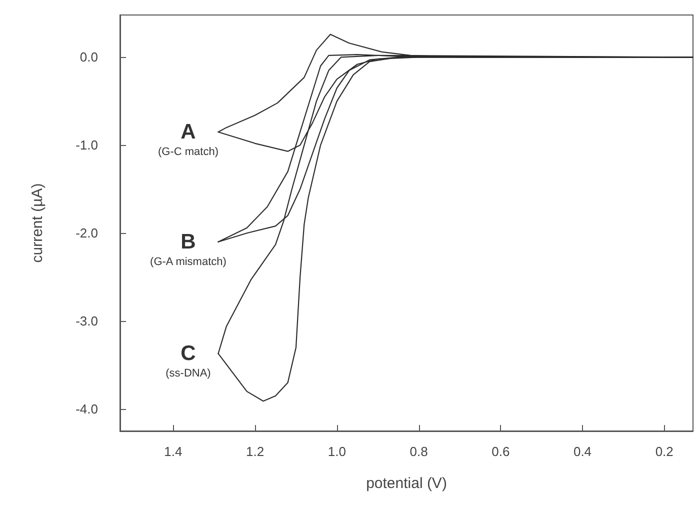 Image resolution: width=696 pixels, height=512 pixels. Describe the element at coordinates (337, 451) in the screenshot. I see `x-tick-label: 1.0` at that location.